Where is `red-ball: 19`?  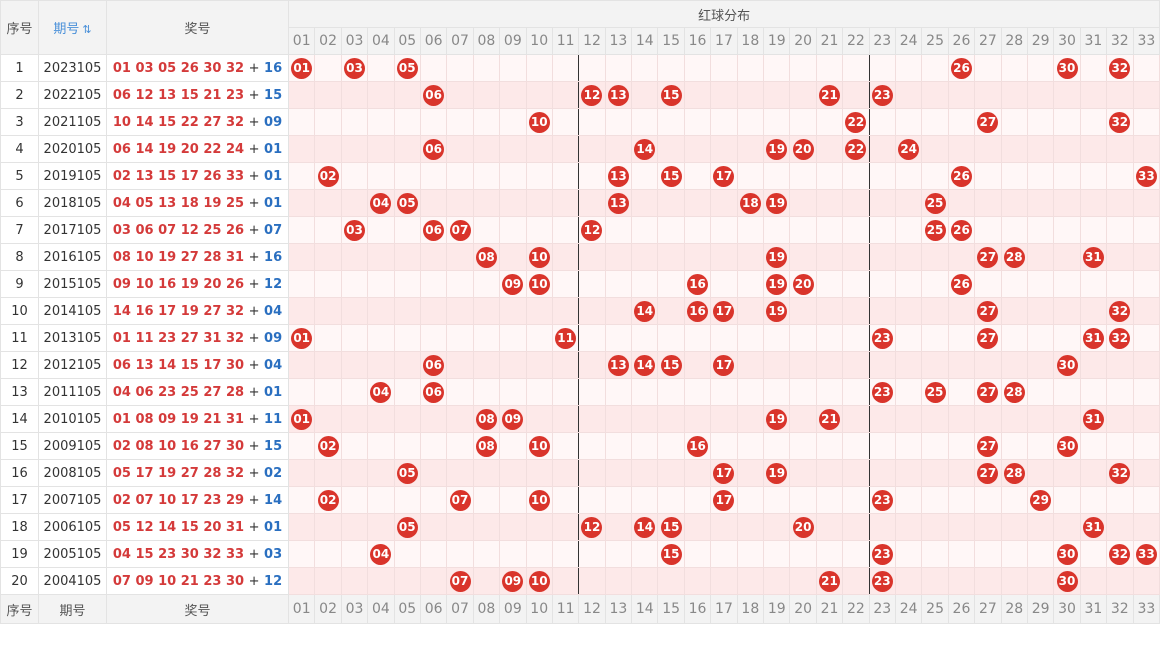 red-ball: 19 is located at coordinates (777, 284).